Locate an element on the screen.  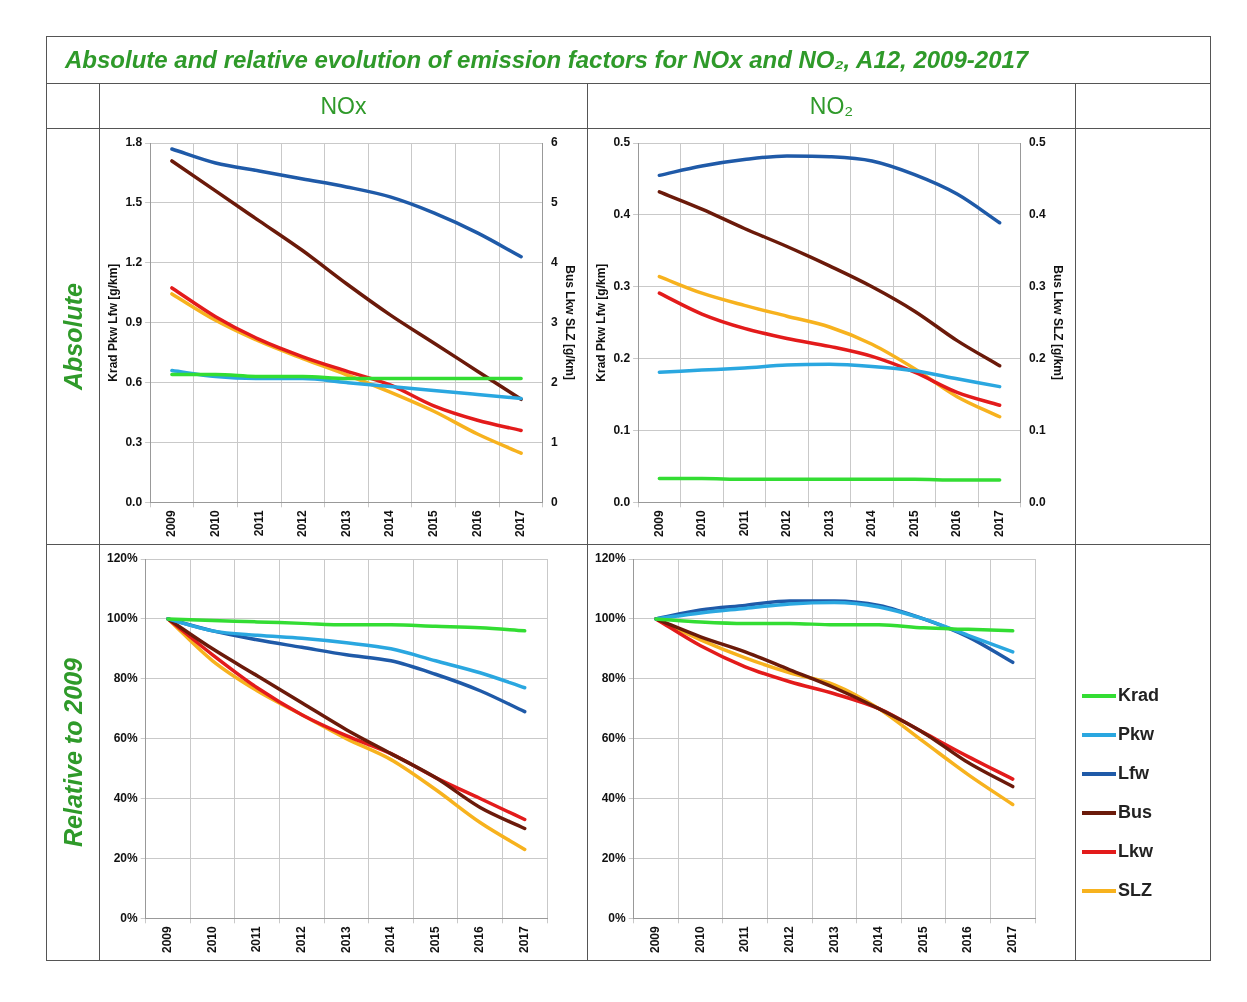
legend-label: Pkw is located at coordinates (1136, 734).